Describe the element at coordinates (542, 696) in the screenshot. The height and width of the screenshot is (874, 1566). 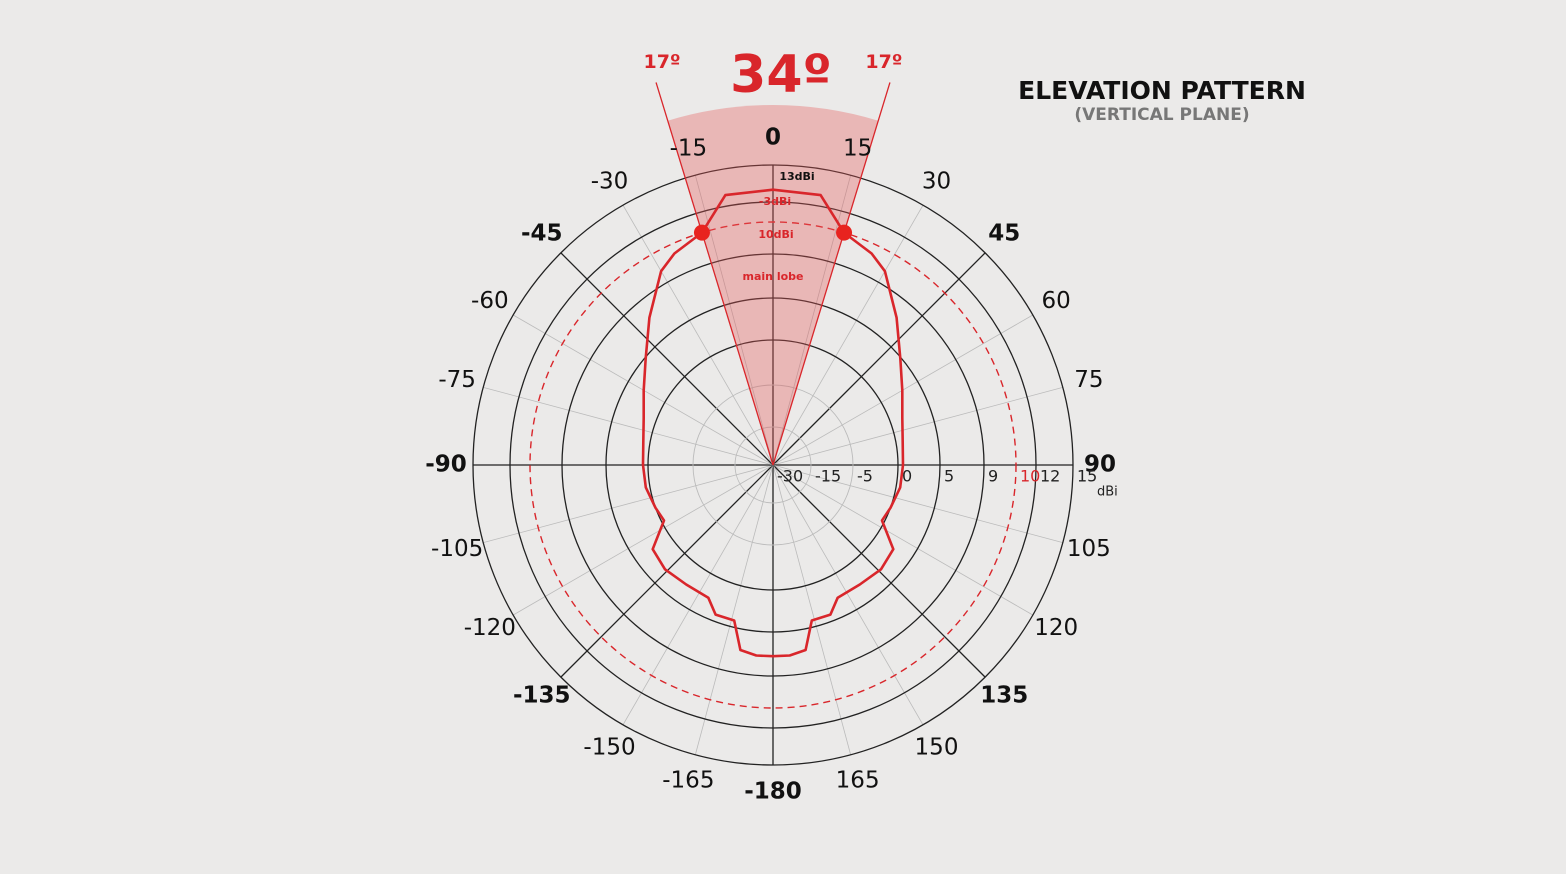
I see `theta-tick-label: -135` at that location.